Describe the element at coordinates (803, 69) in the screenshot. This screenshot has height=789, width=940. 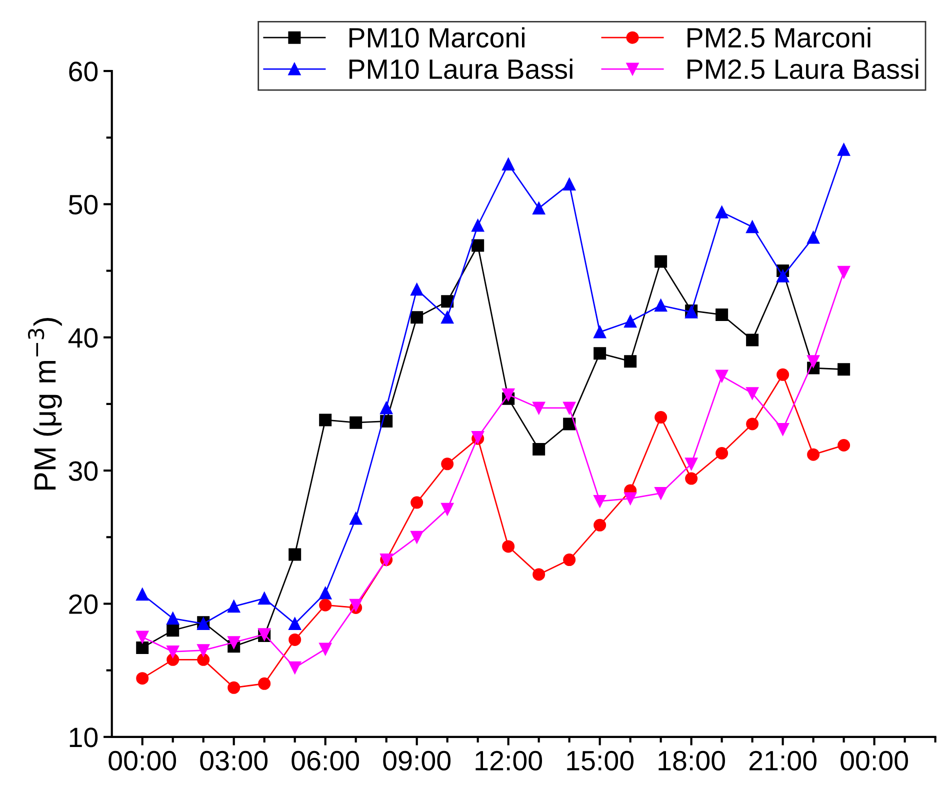
I see `legend-label: PM2.5 Laura Bassi` at that location.